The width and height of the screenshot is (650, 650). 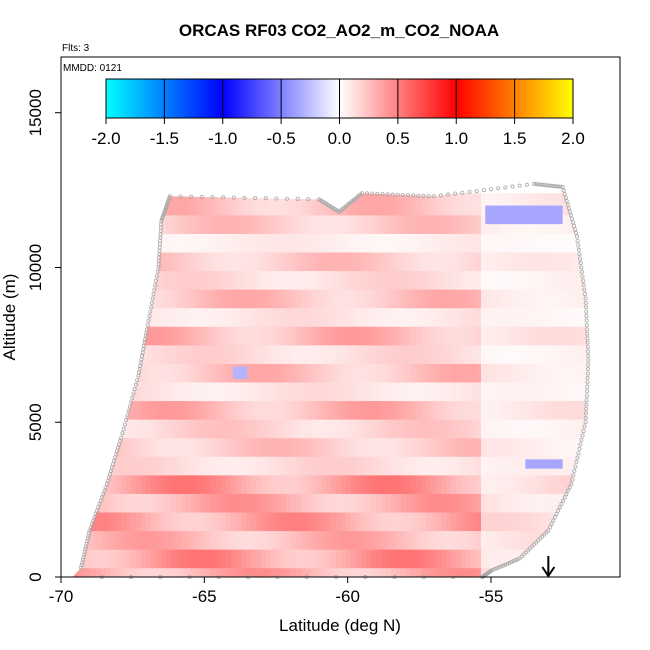 I want to click on y-tick-label: 10000, so click(x=35, y=267).